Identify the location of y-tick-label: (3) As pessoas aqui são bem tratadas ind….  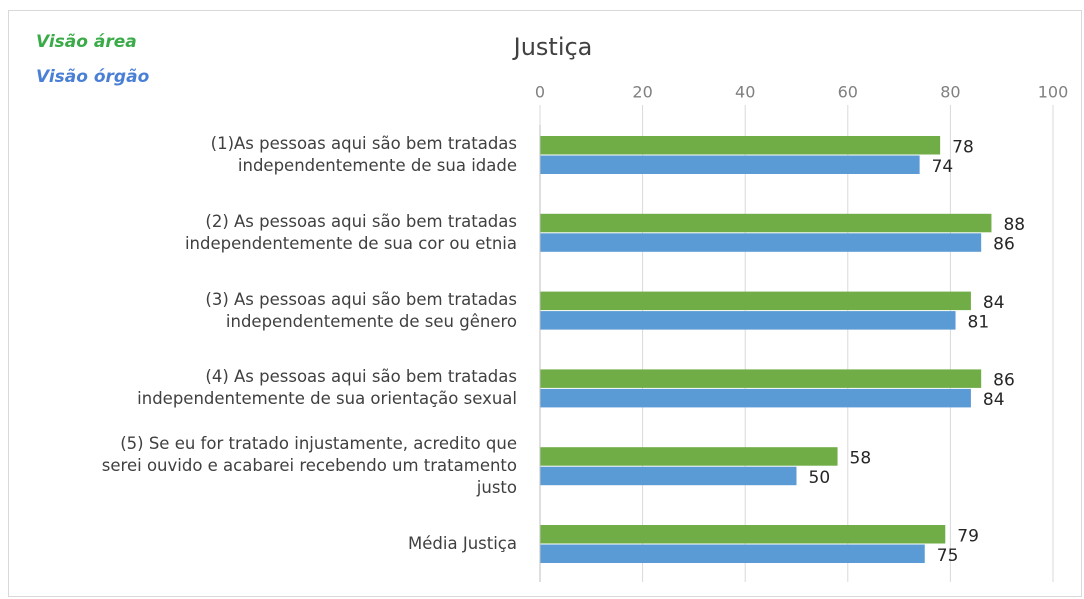
(361, 310).